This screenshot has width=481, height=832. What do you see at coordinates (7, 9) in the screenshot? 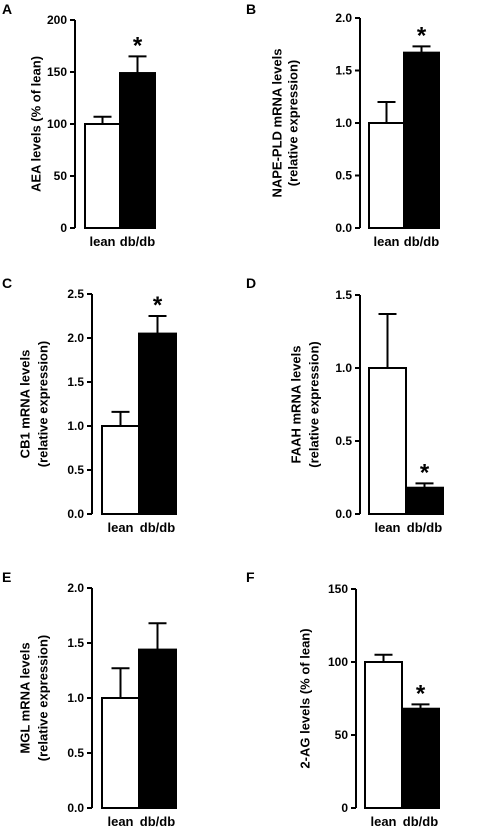
I see `panel-letter: A` at bounding box center [7, 9].